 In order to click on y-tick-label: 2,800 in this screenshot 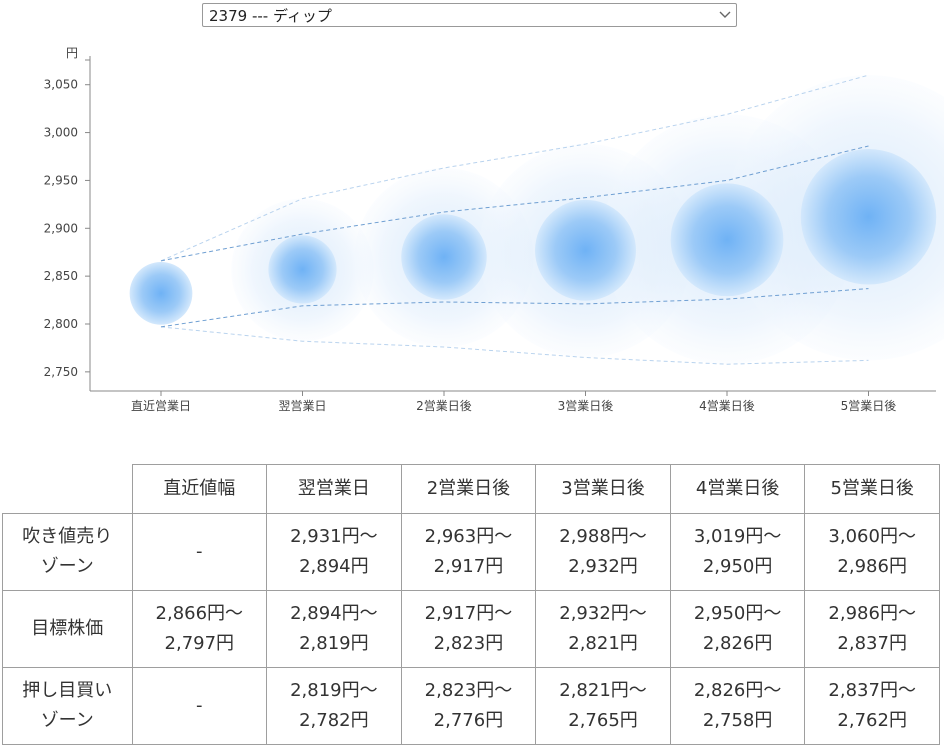, I will do `click(61, 324)`.